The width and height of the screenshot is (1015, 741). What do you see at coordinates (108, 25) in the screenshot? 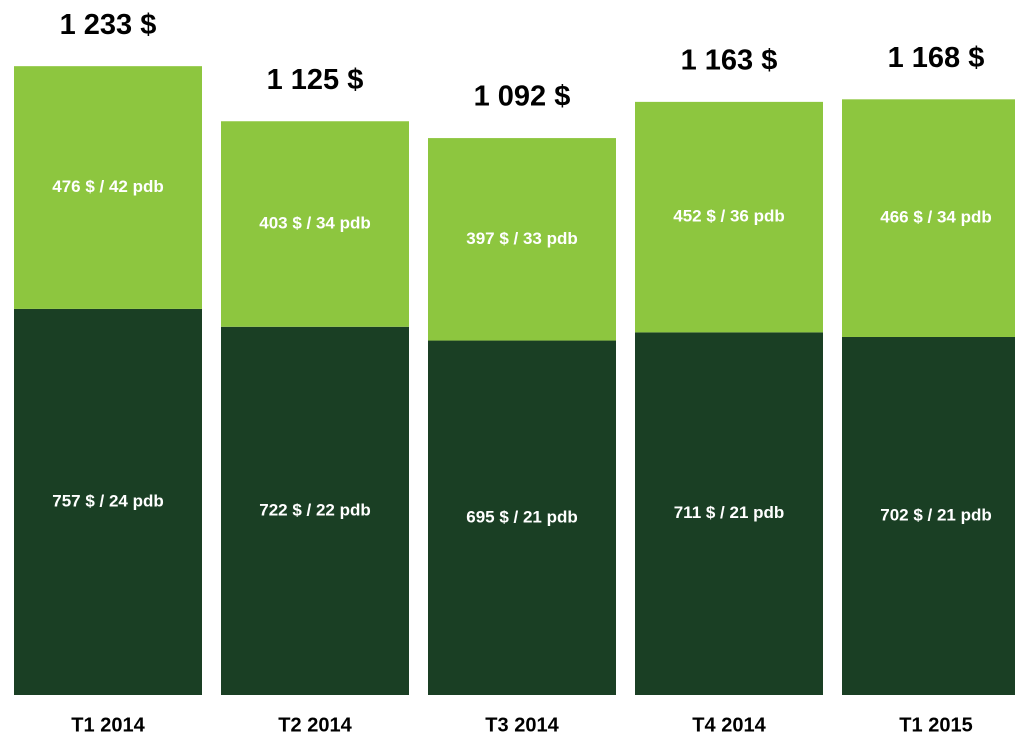
I see `total-label: 1 233 $` at bounding box center [108, 25].